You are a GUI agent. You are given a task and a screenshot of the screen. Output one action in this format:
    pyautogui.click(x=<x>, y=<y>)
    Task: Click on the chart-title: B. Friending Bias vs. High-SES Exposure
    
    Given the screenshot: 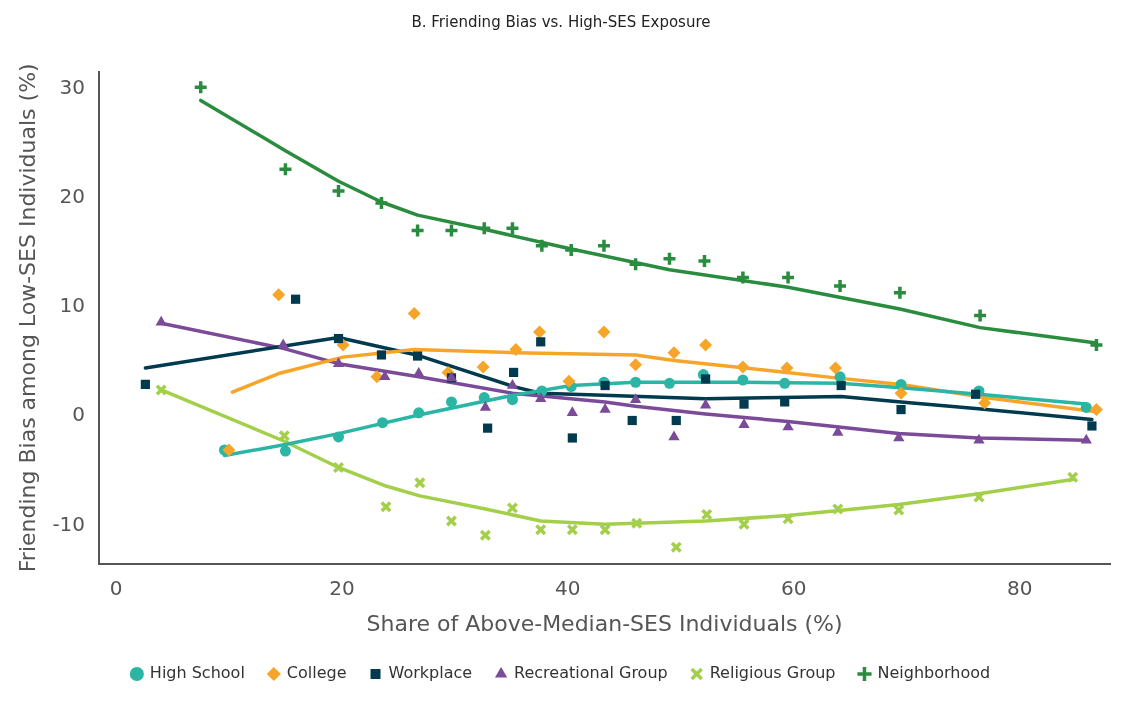 What is the action you would take?
    pyautogui.click(x=561, y=21)
    